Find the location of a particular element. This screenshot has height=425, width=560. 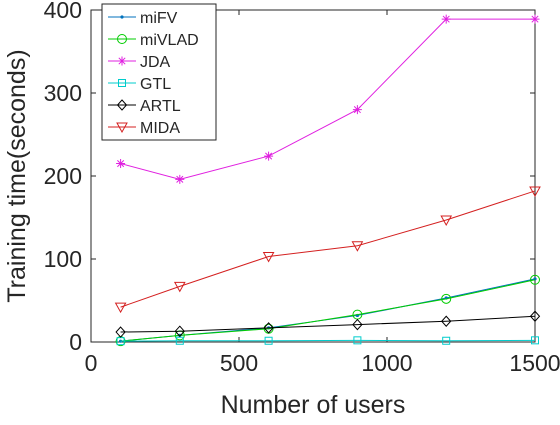

x-tick-label: 500 is located at coordinates (239, 363).